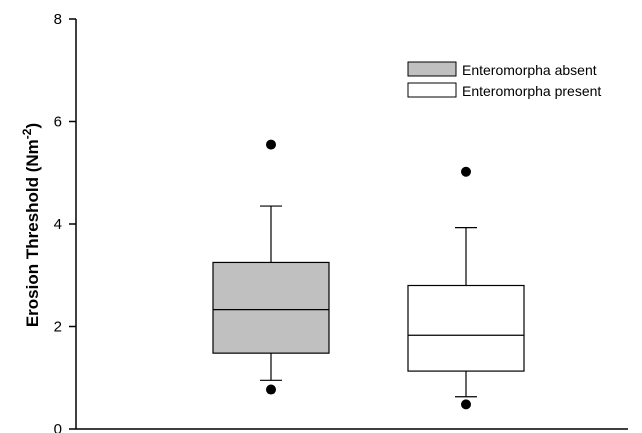 This screenshot has width=642, height=433. I want to click on y-tick-label: 2, so click(58, 327).